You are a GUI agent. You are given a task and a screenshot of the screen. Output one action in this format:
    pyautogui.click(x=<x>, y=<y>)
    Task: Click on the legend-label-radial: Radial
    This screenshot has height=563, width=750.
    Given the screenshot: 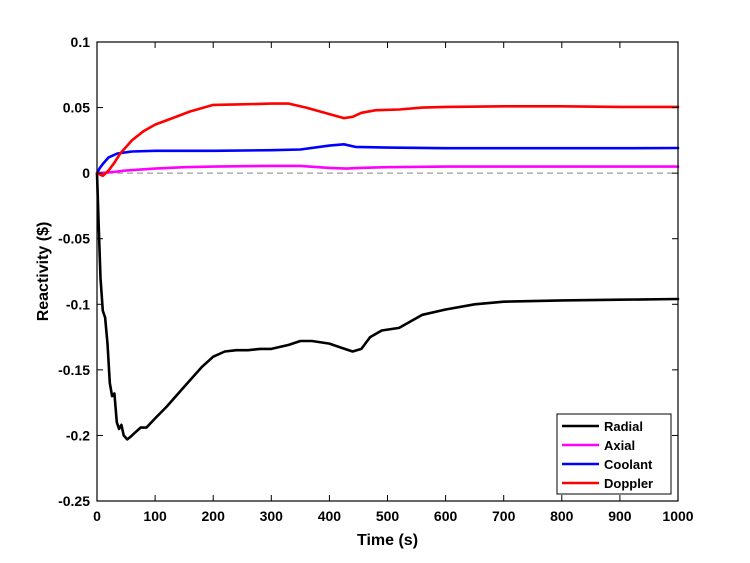 What is the action you would take?
    pyautogui.click(x=623, y=426)
    